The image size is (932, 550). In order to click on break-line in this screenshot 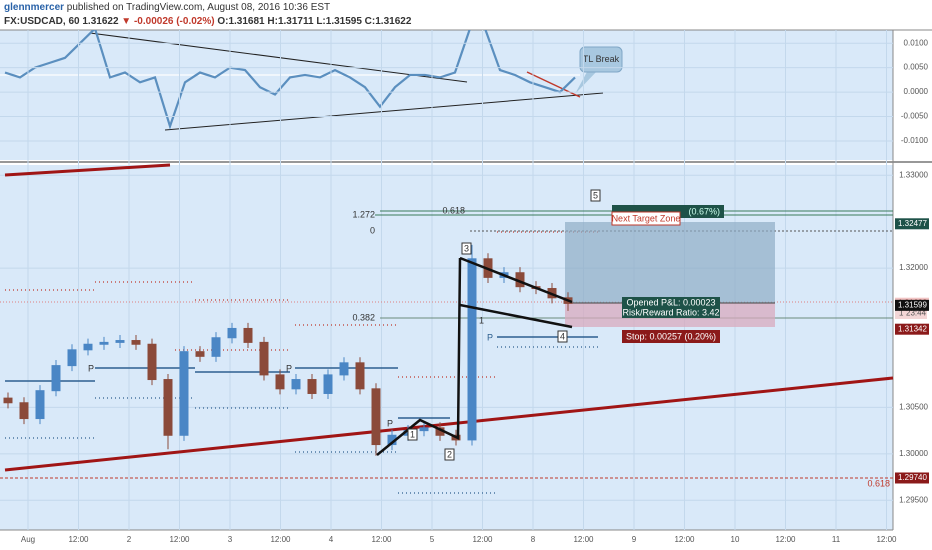, I will do `click(553, 84)`.